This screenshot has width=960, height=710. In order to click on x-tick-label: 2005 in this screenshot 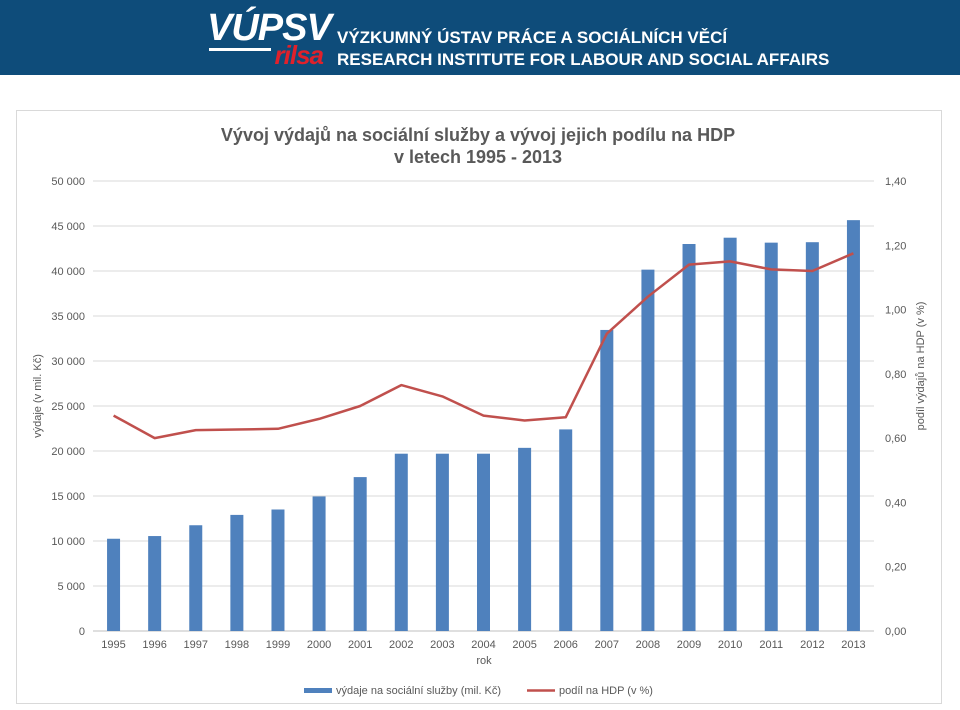, I will do `click(524, 645)`.